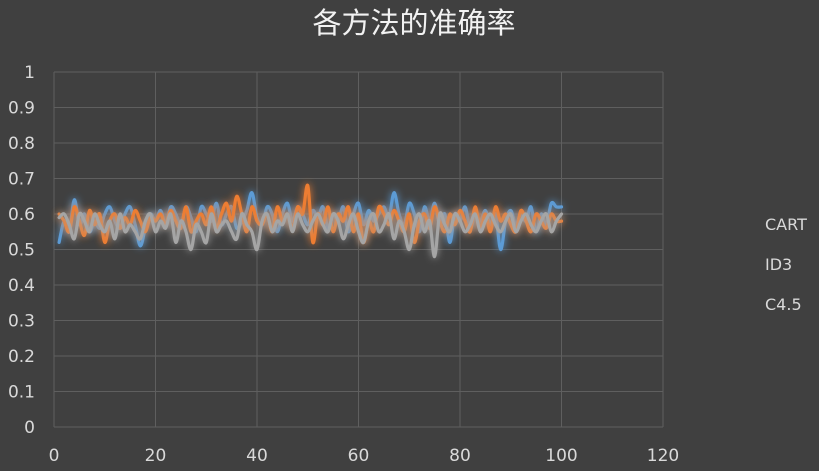  What do you see at coordinates (460, 456) in the screenshot?
I see `x-tick-label: 80` at bounding box center [460, 456].